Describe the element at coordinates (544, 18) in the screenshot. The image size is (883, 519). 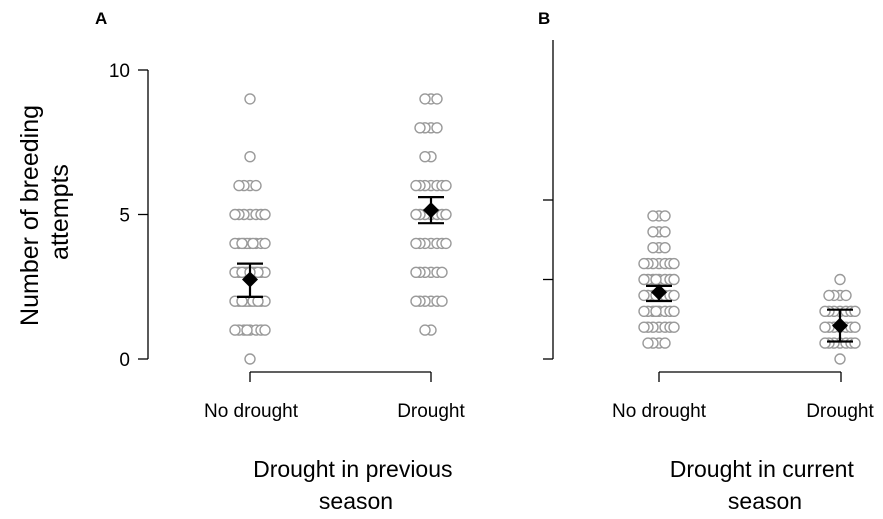
I see `panel-letter-b: B` at that location.